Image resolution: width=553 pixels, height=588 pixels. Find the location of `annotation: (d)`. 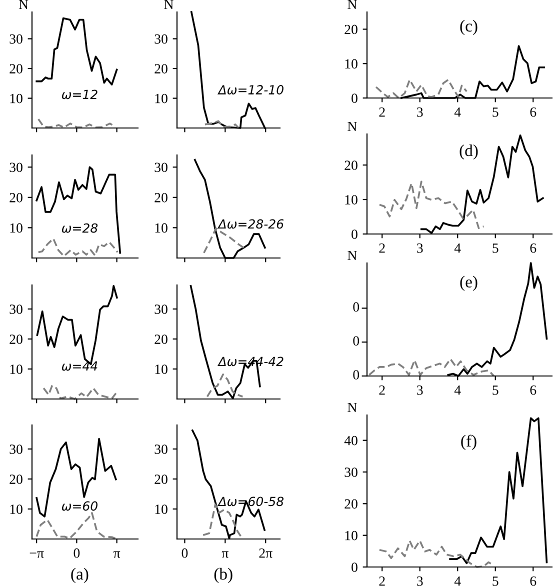

annotation: (d) is located at coordinates (469, 152).